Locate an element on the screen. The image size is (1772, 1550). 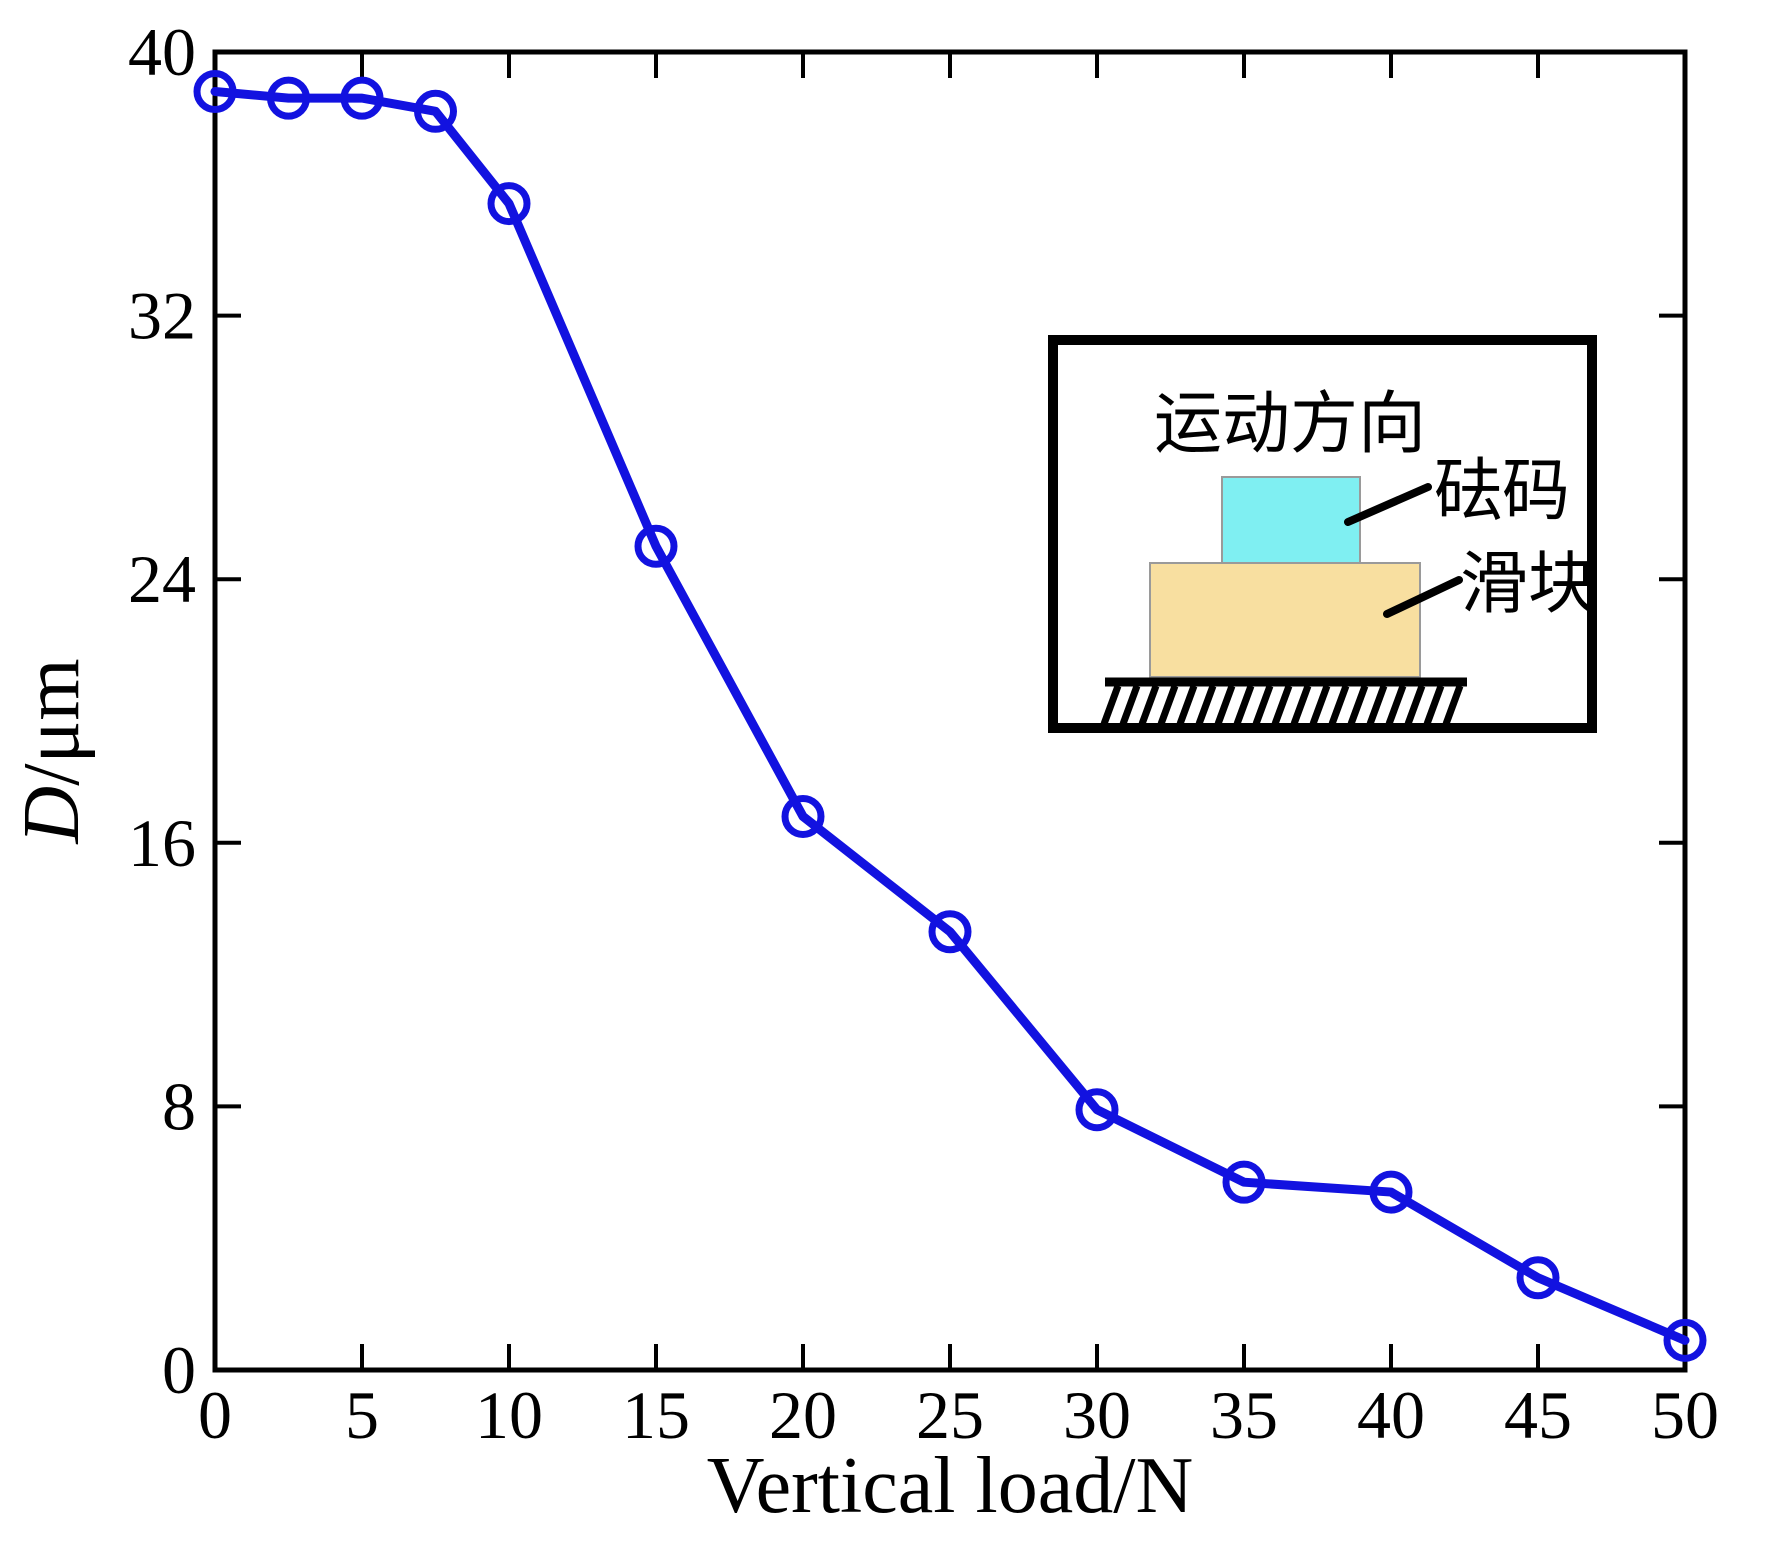
x-tick-label: 45 is located at coordinates (1538, 1415).